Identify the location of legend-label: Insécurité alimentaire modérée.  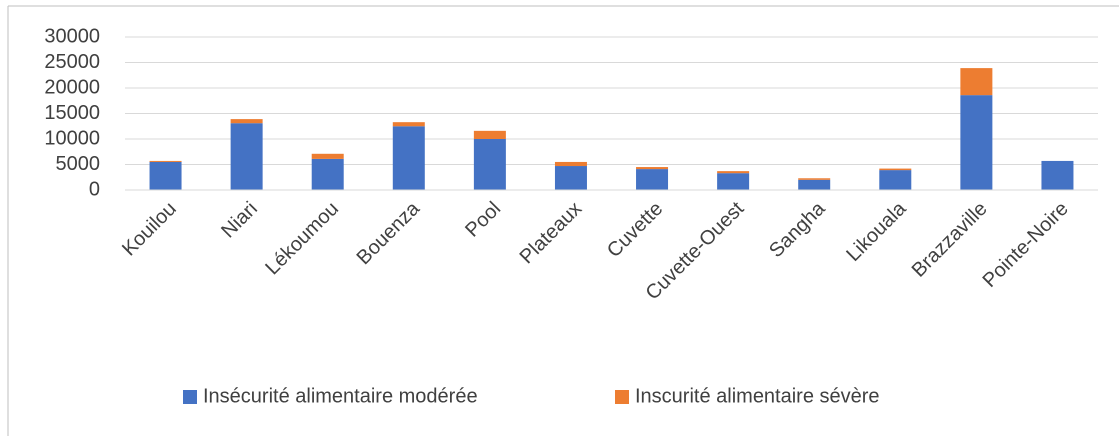
(340, 396).